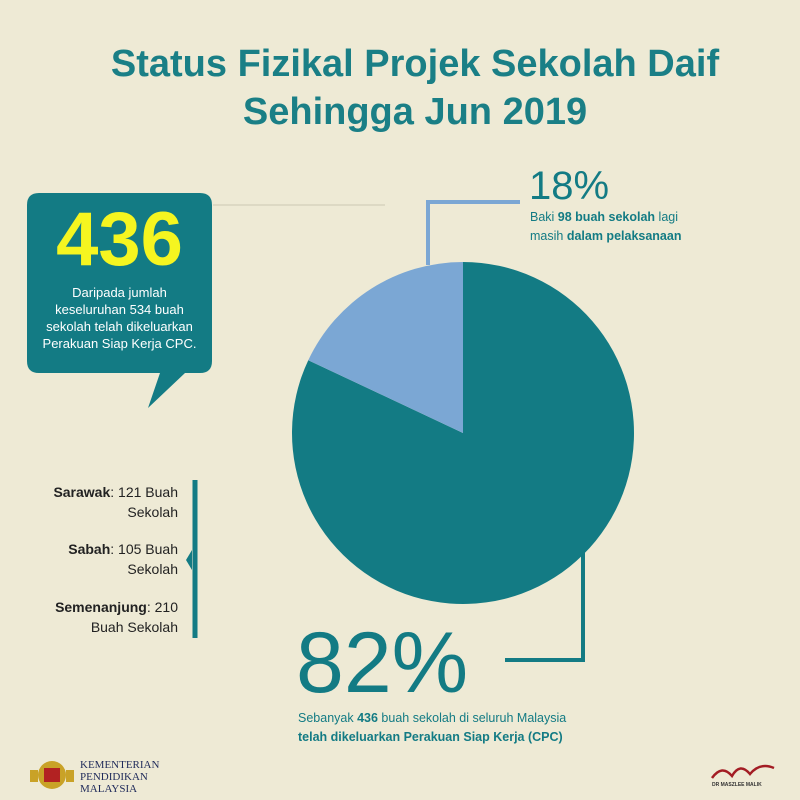 The width and height of the screenshot is (800, 800). I want to click on breakdown-item: Semenanjung: 210 Buah Sekolah, so click(99, 617).